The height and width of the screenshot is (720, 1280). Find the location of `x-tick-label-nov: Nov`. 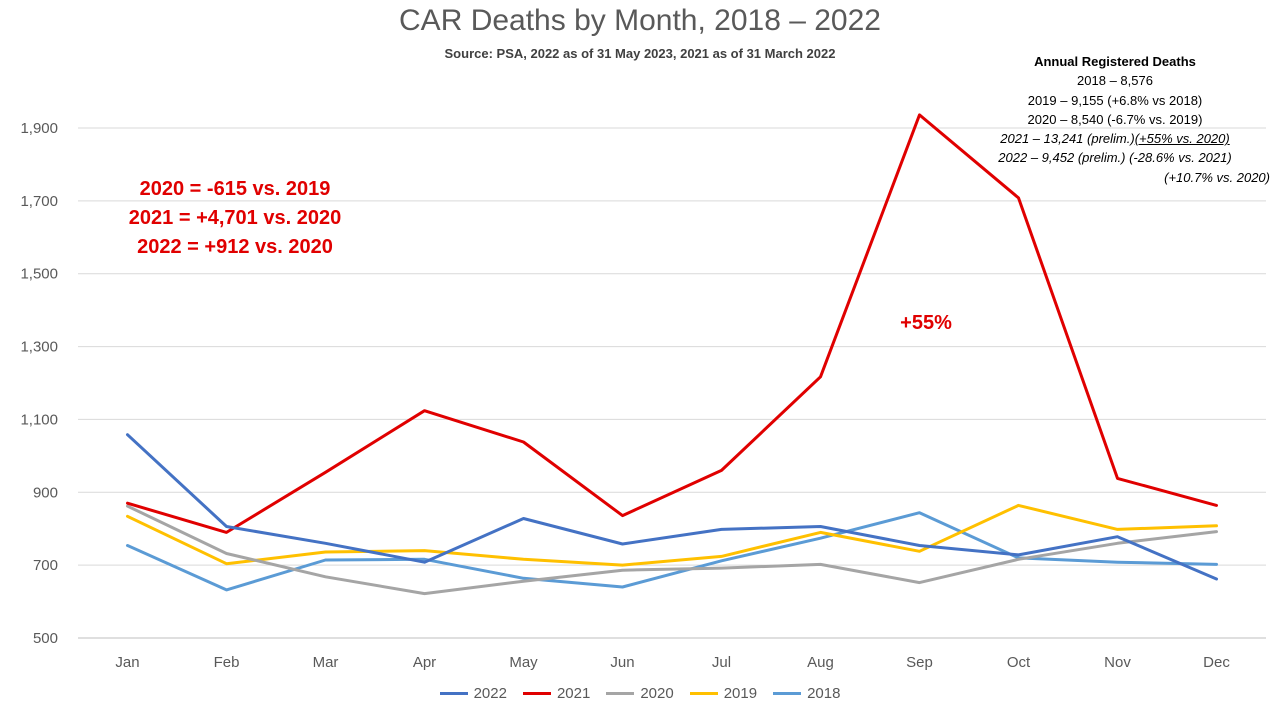

x-tick-label-nov: Nov is located at coordinates (1117, 662).